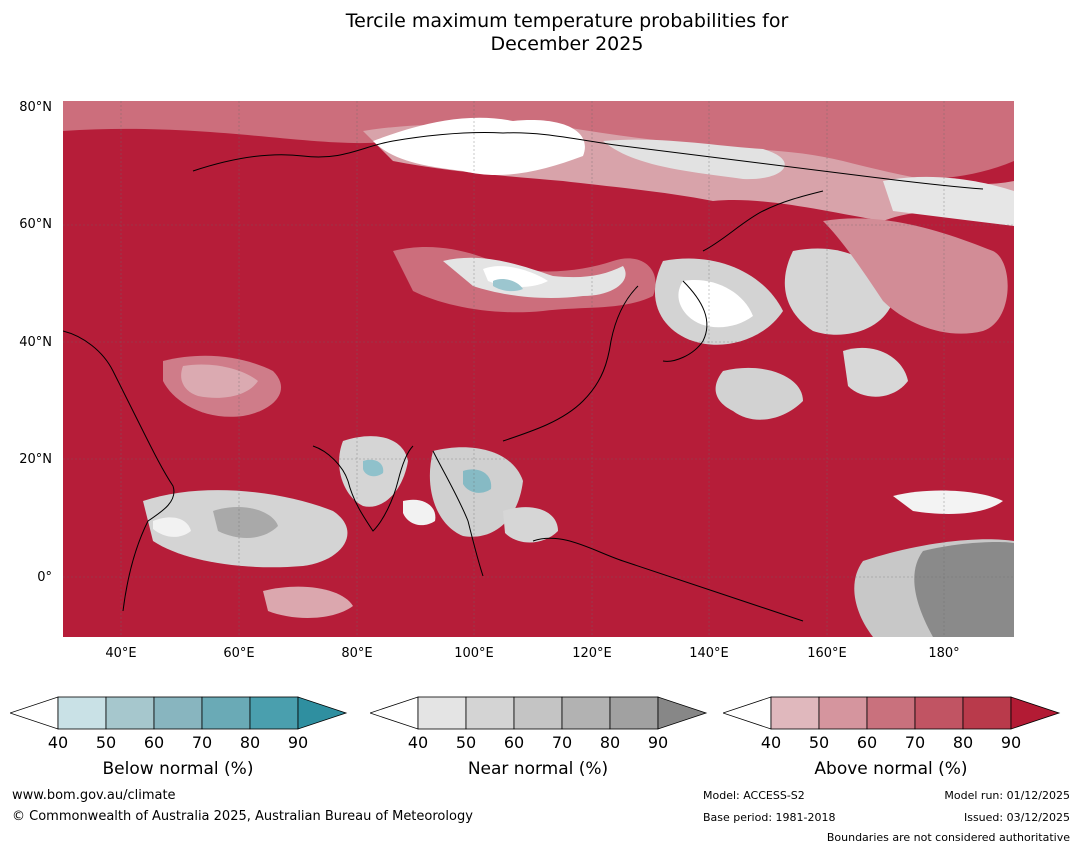 Image resolution: width=1081 pixels, height=850 pixels. I want to click on colorbar-above-normal-tick: 50, so click(819, 742).